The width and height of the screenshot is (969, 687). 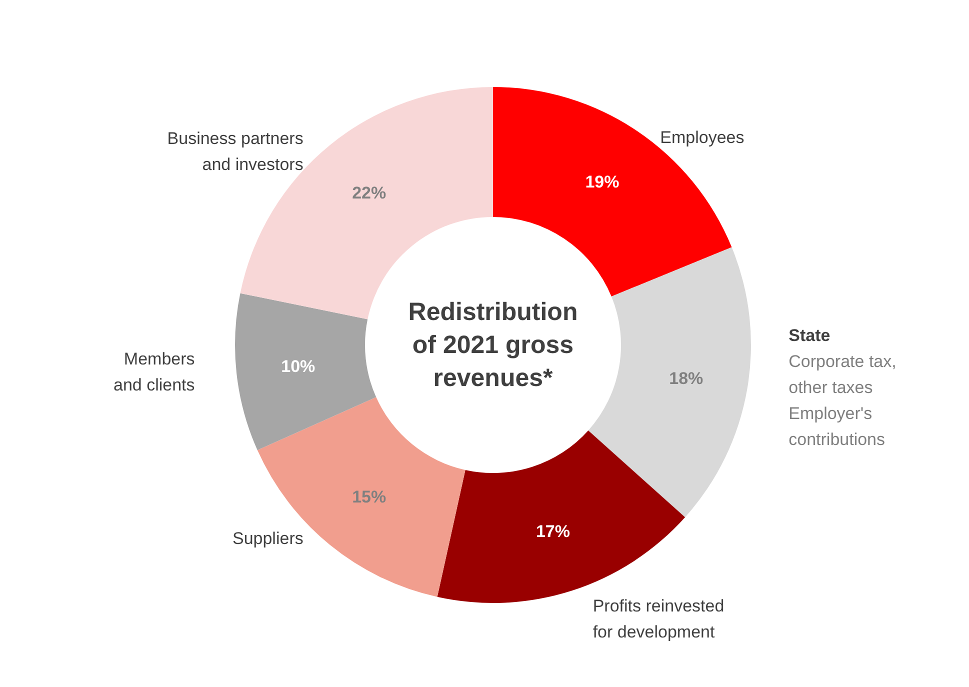 What do you see at coordinates (369, 193) in the screenshot?
I see `data-label: 22%` at bounding box center [369, 193].